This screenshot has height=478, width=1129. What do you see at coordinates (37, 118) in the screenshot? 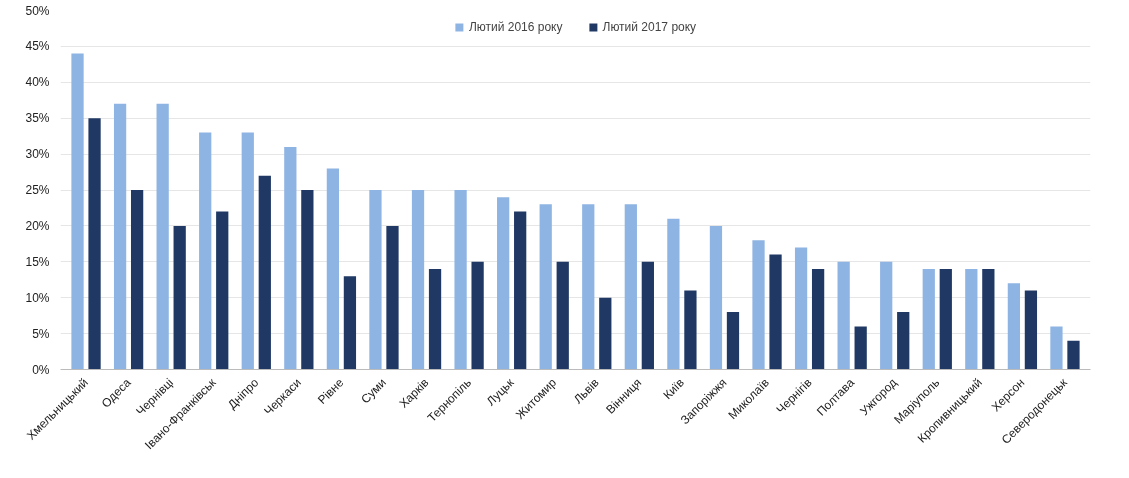
I see `y-tick-label: 35%` at bounding box center [37, 118].